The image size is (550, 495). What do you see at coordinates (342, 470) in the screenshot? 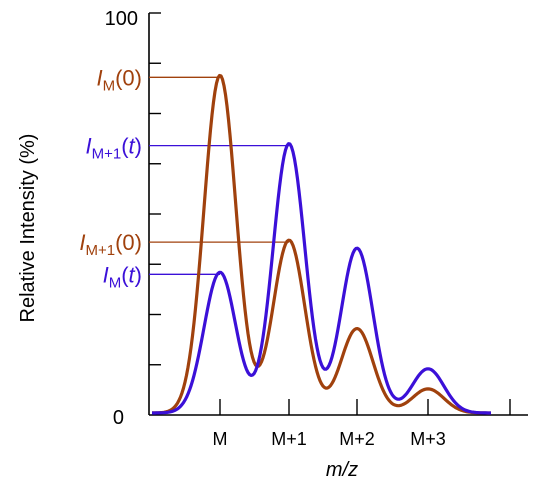
I see `x-axis-title: m/z` at bounding box center [342, 470].